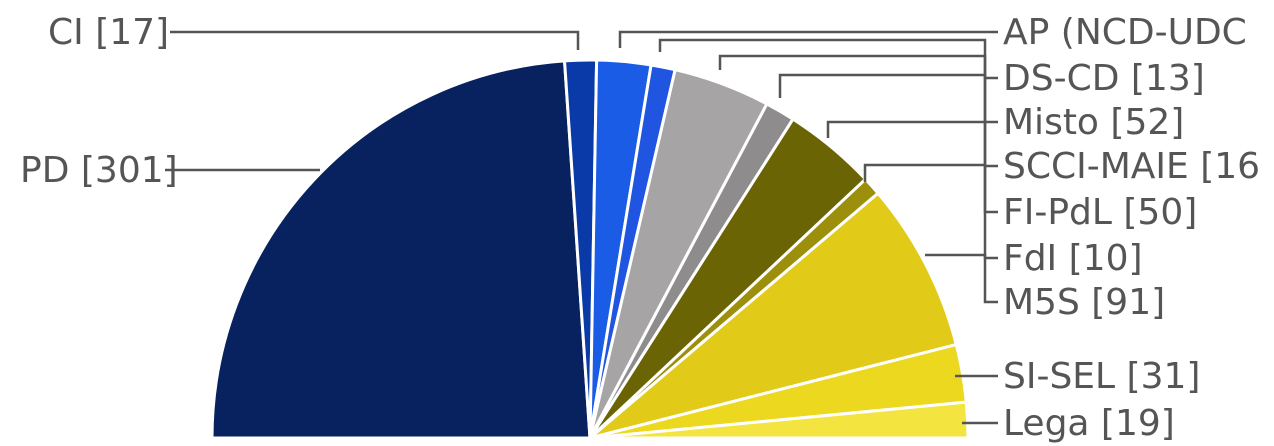 This screenshot has height=446, width=1274. I want to click on slice-label-lega: Lega [19], so click(1089, 423).